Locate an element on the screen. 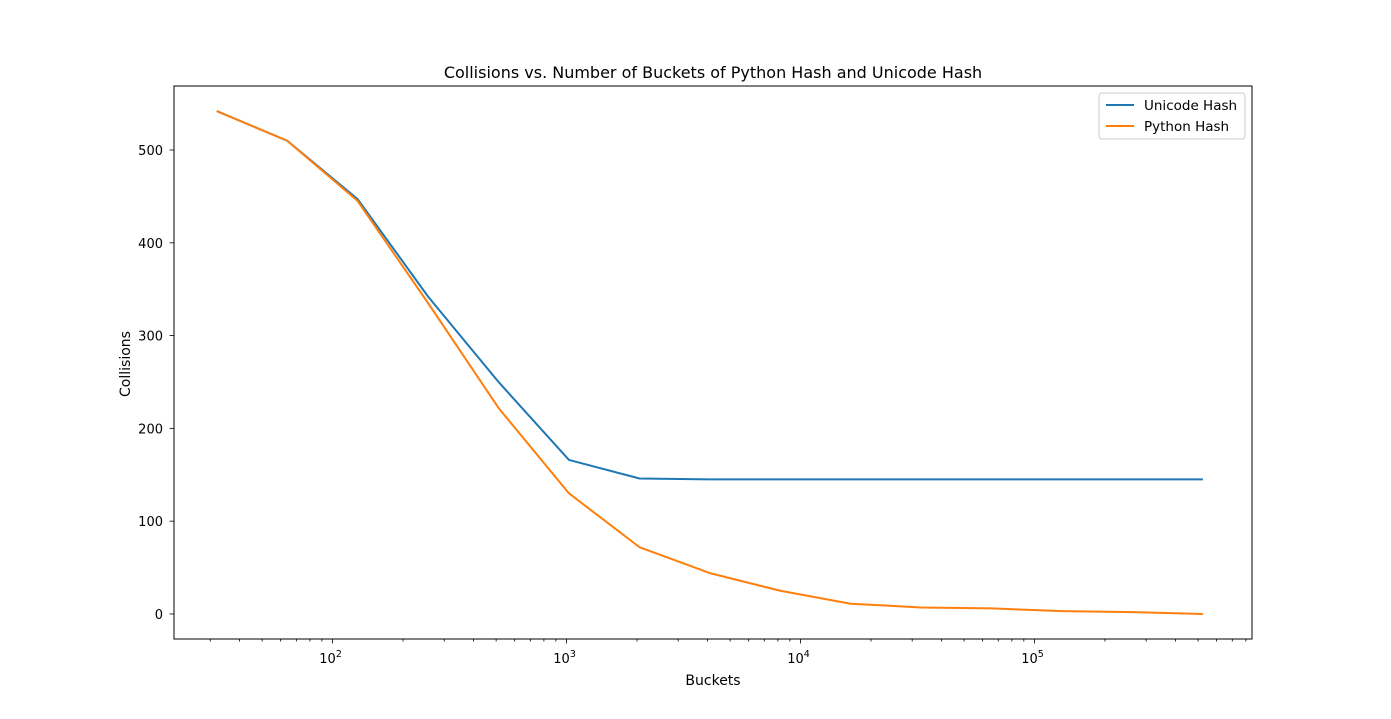 The width and height of the screenshot is (1391, 719). y-axis-label: Collisions is located at coordinates (126, 364).